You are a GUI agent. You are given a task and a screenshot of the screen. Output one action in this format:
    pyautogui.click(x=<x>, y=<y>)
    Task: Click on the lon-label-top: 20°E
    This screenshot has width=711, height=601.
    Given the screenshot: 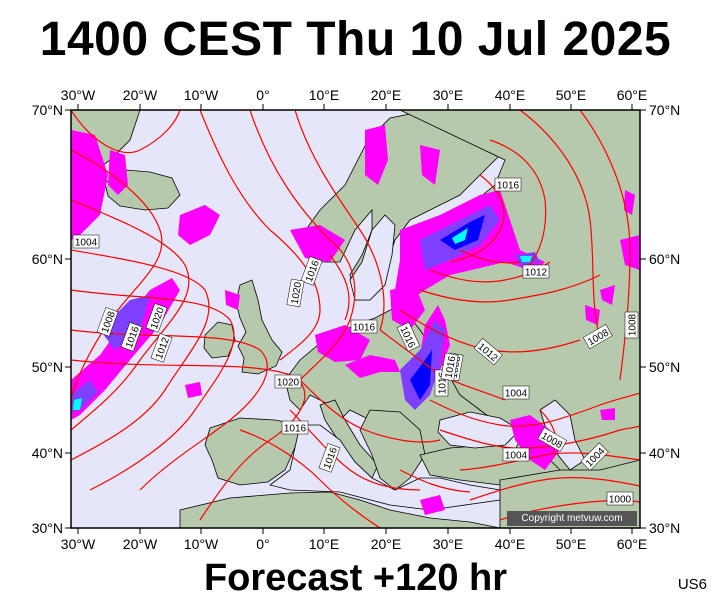 What is the action you would take?
    pyautogui.click(x=386, y=95)
    